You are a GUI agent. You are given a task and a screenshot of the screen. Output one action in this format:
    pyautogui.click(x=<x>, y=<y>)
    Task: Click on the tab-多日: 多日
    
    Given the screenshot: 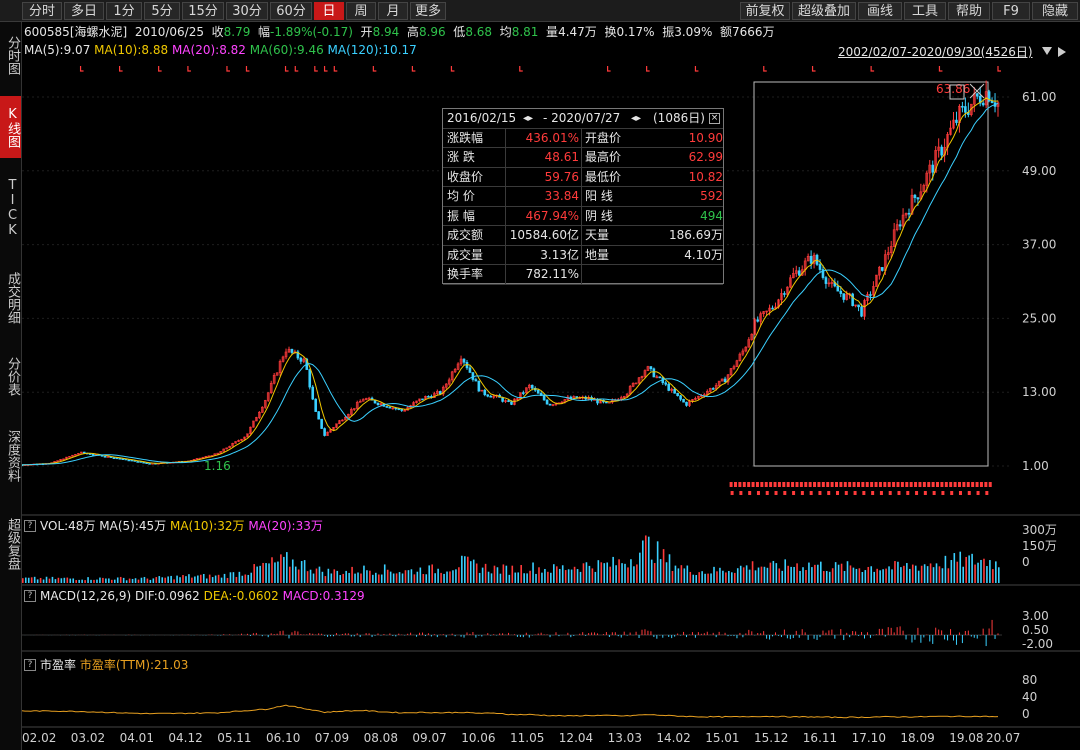 What is the action you would take?
    pyautogui.click(x=84, y=11)
    